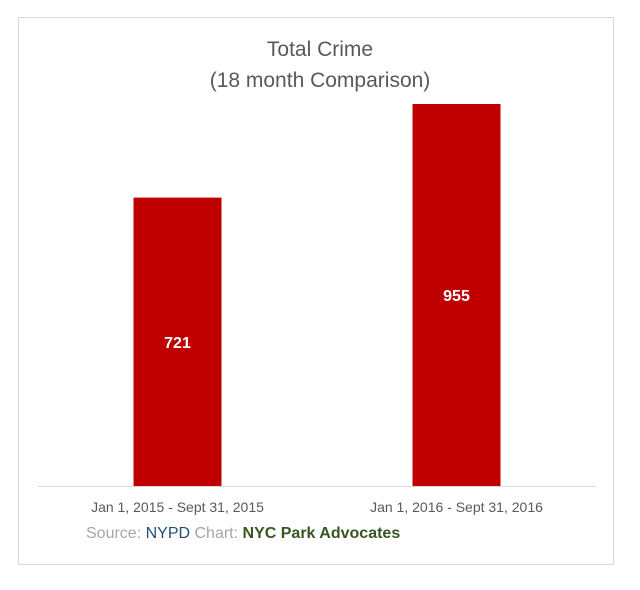 The width and height of the screenshot is (640, 590). I want to click on x-tick-label-1: Jan 1, 2015 - Sept 31, 2015, so click(177, 507).